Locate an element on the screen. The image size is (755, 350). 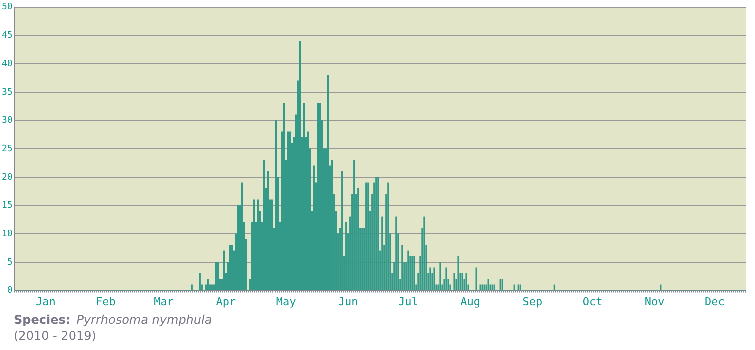
x-tick-label: Aug is located at coordinates (470, 301).